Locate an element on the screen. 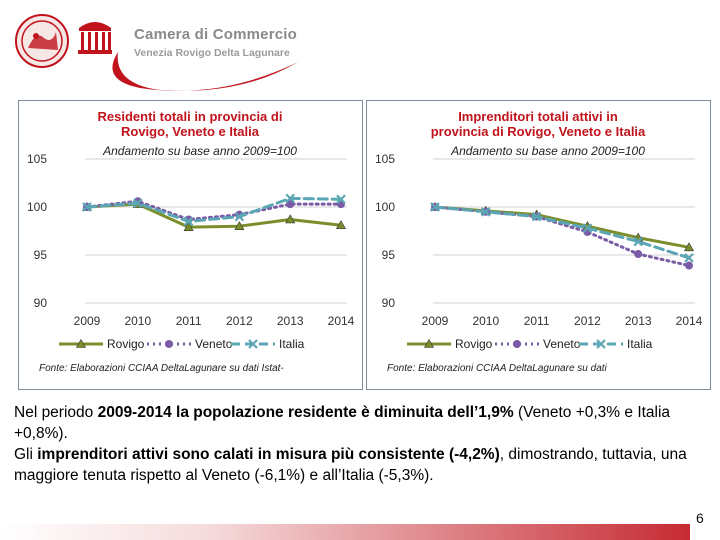  p1-pre: Nel periodo is located at coordinates (56, 412).